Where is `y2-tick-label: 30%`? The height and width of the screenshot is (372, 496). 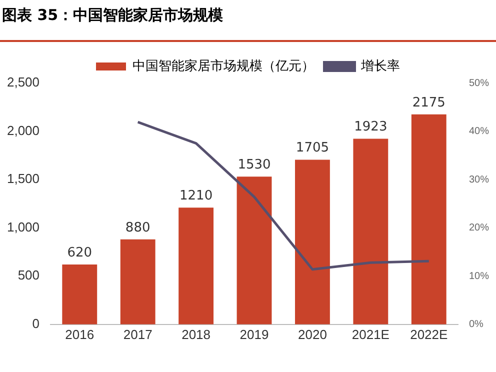 y2-tick-label: 30% is located at coordinates (479, 180).